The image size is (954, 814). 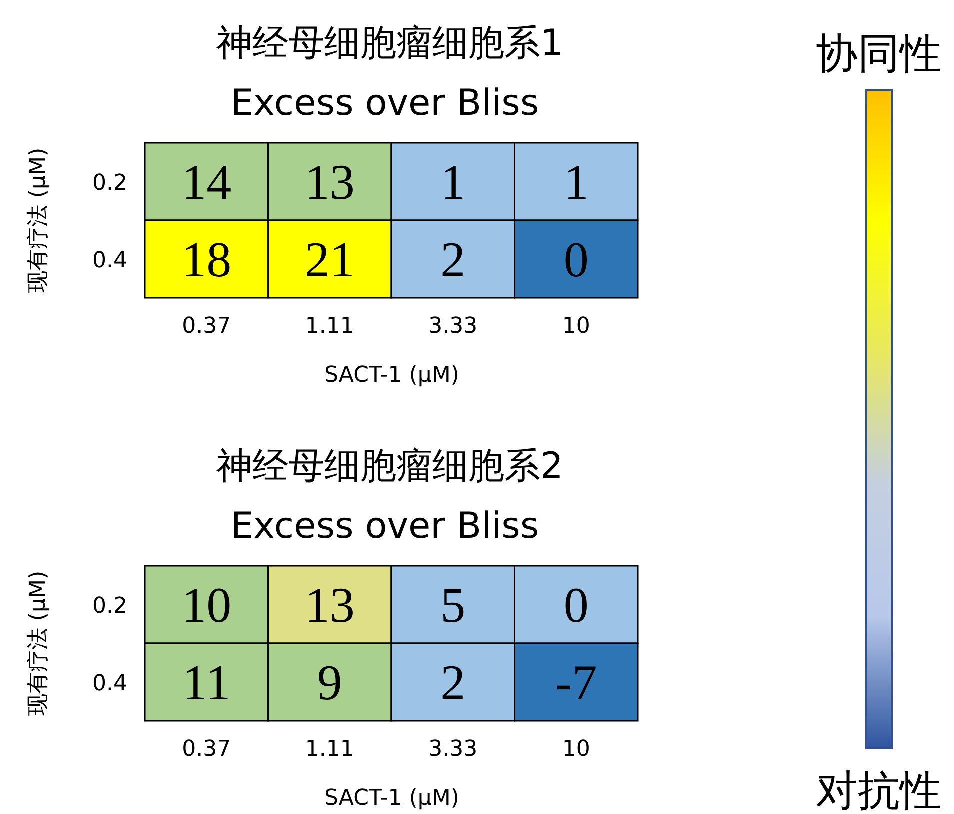 What do you see at coordinates (206, 682) in the screenshot?
I see `data-label: 11` at bounding box center [206, 682].